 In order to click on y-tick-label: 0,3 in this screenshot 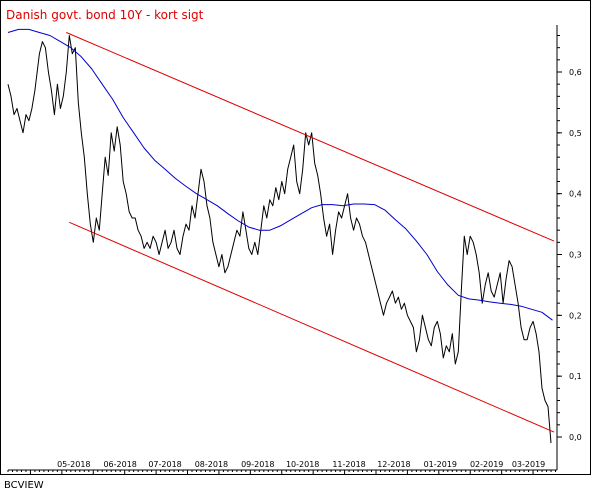, I will do `click(575, 255)`.